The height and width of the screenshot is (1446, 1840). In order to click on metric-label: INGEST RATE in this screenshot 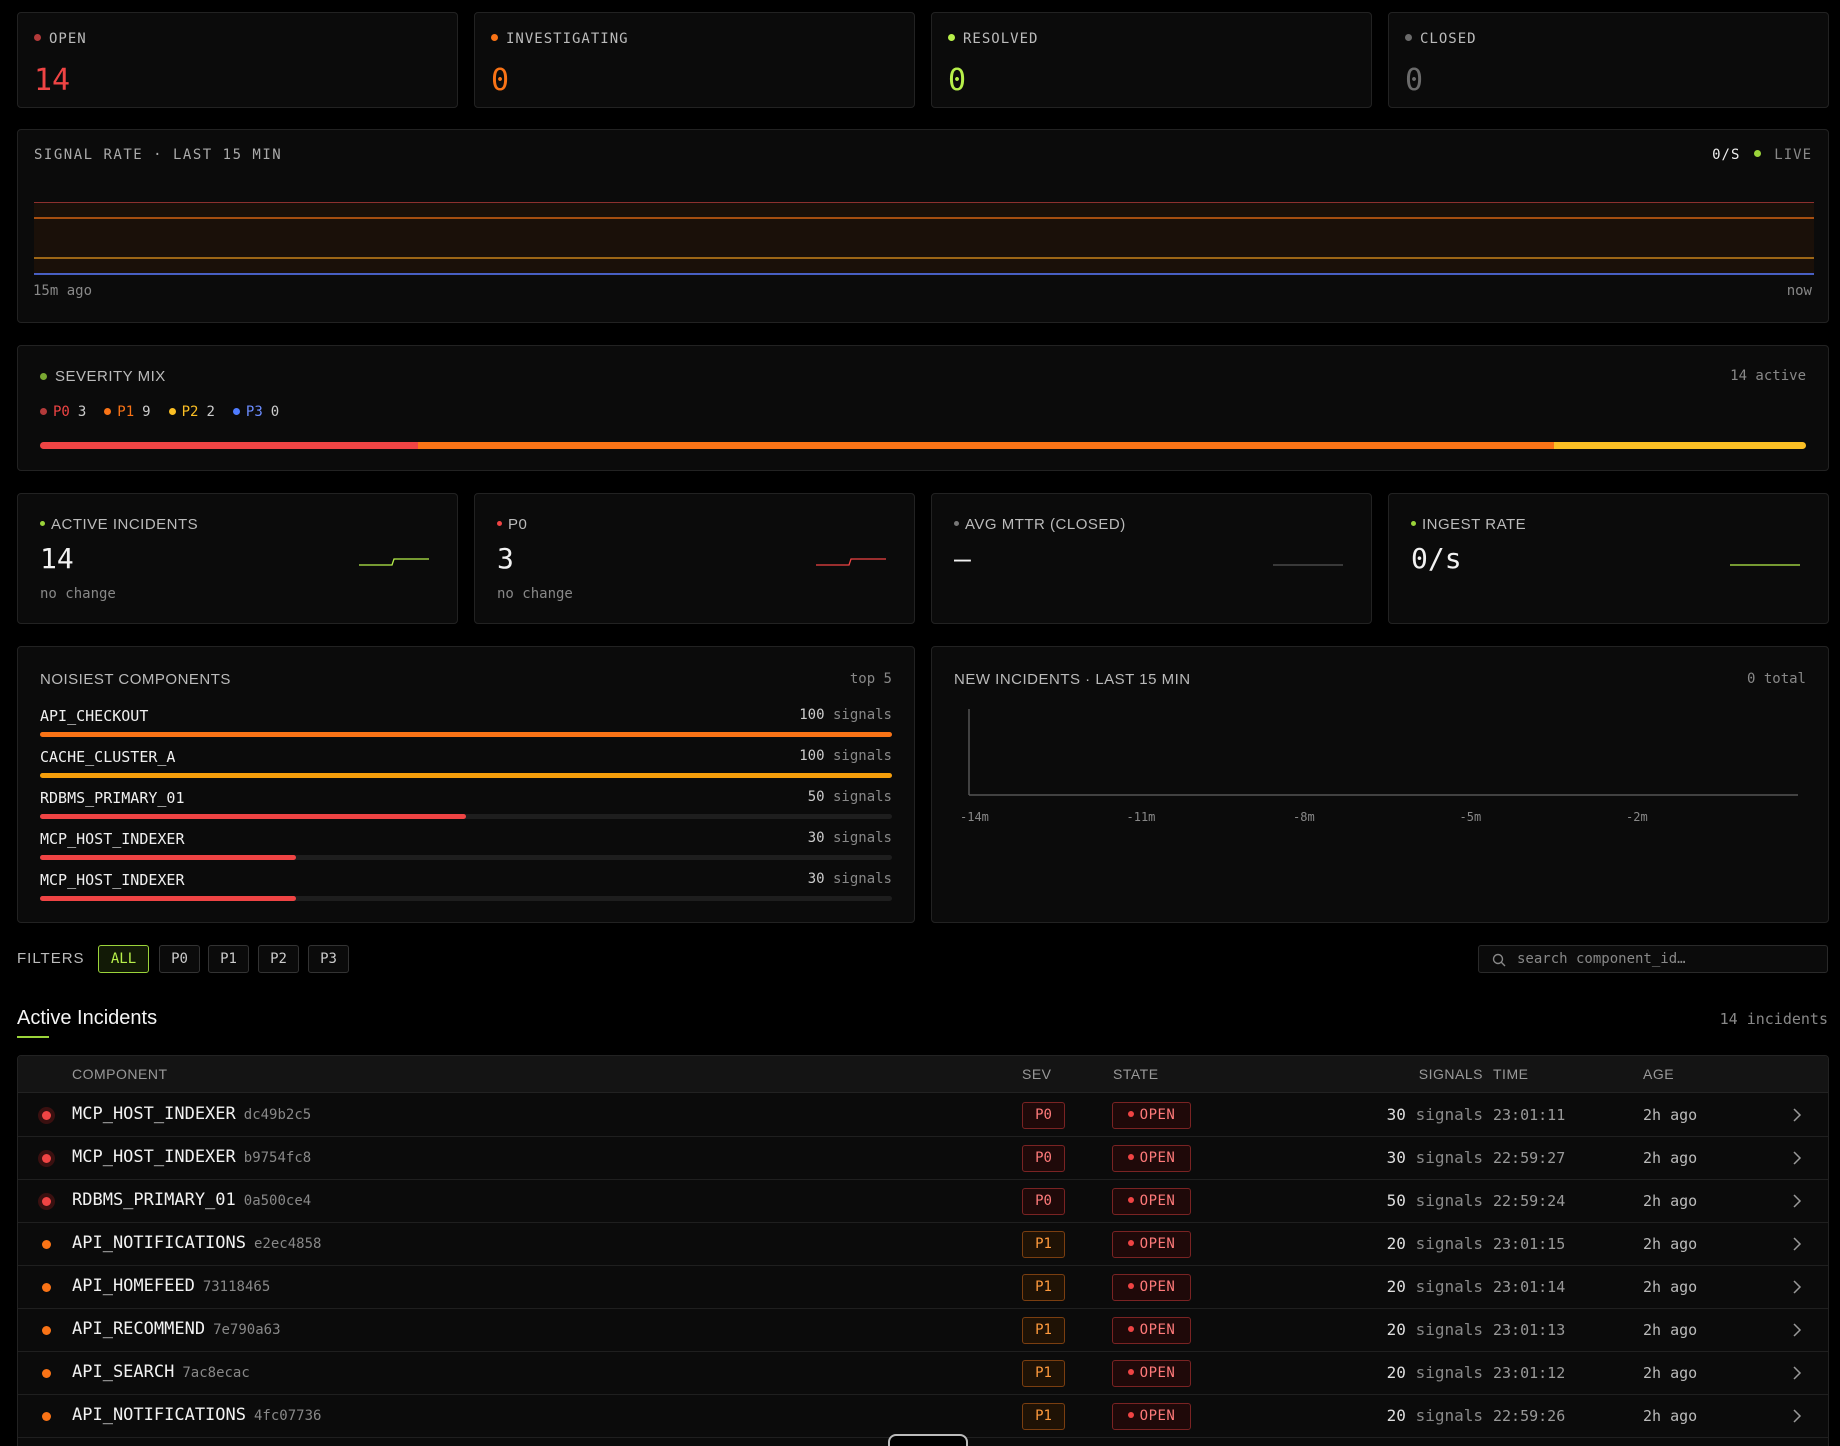, I will do `click(1468, 524)`.